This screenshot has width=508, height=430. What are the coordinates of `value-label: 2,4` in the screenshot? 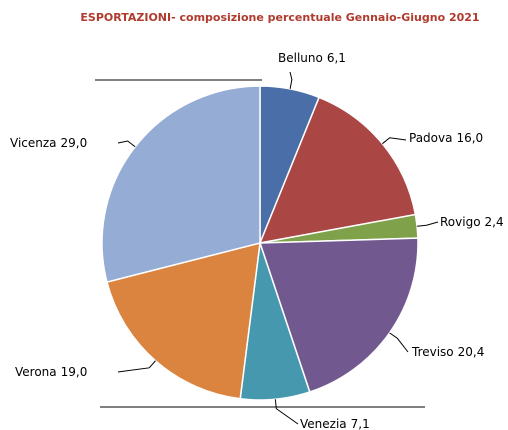 It's located at (494, 222).